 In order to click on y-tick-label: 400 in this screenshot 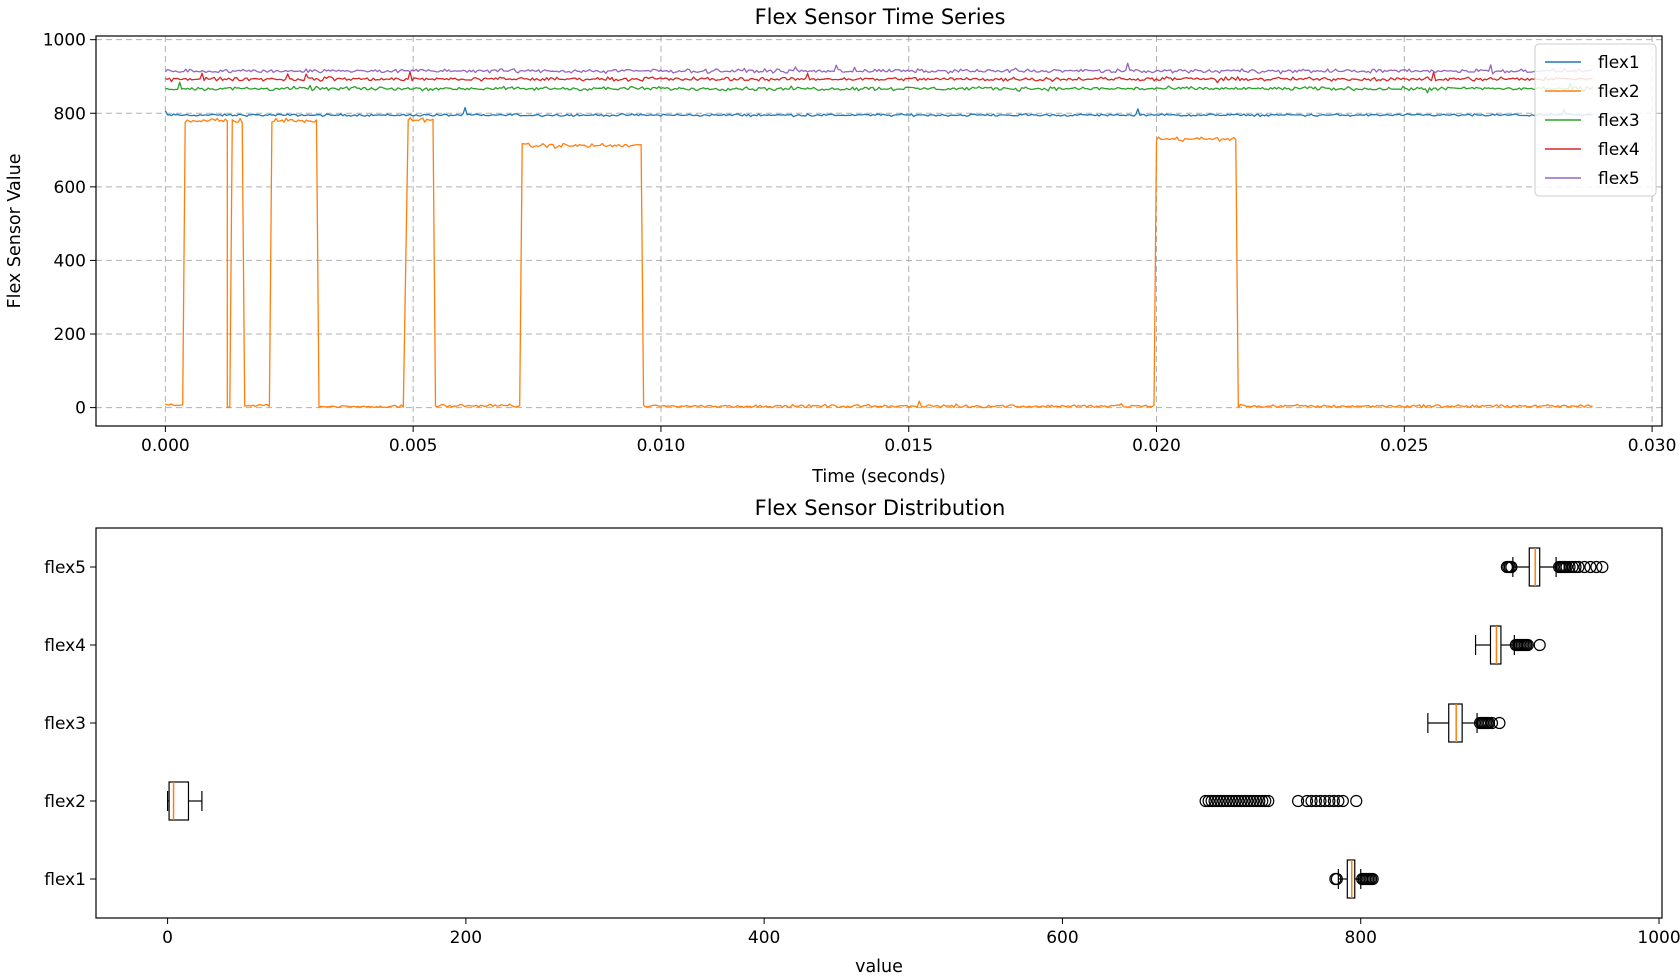, I will do `click(70, 261)`.